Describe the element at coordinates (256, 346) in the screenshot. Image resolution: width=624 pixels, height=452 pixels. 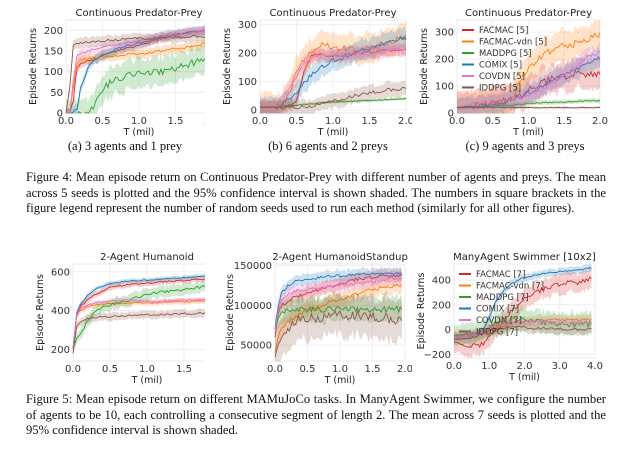
I see `y-tick-label: 50000` at that location.